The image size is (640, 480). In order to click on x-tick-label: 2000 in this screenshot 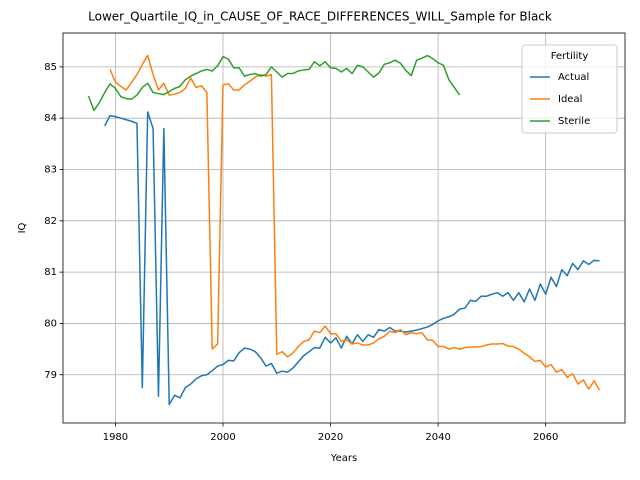, I will do `click(222, 437)`.